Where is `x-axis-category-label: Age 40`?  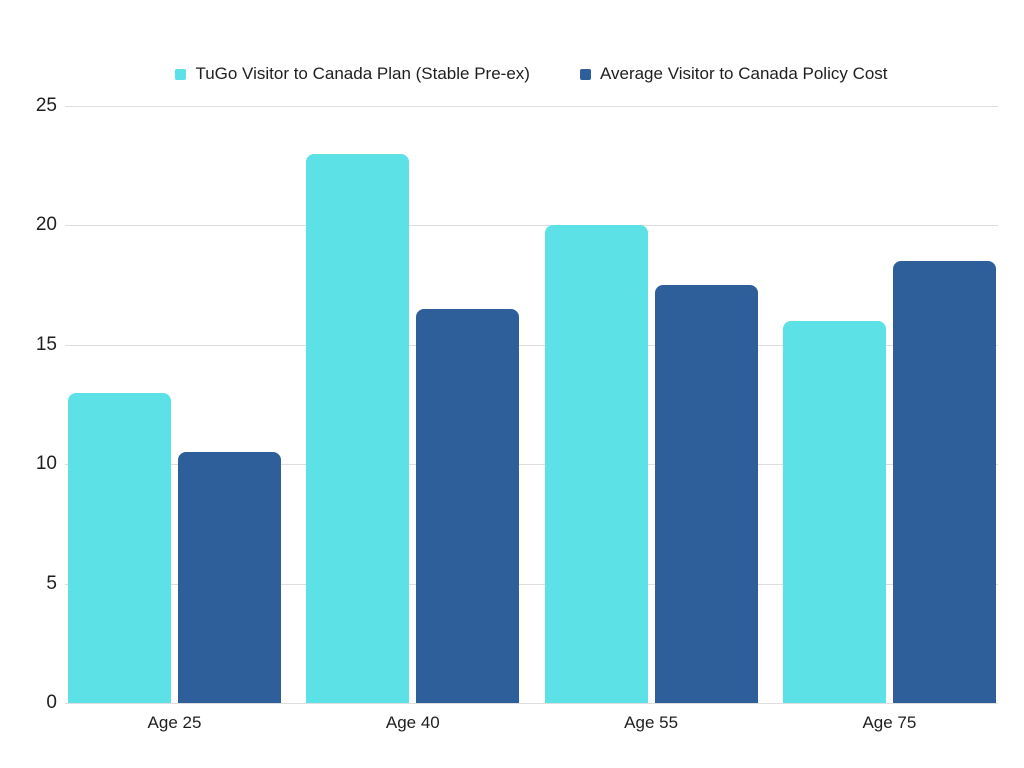 x-axis-category-label: Age 40 is located at coordinates (412, 722).